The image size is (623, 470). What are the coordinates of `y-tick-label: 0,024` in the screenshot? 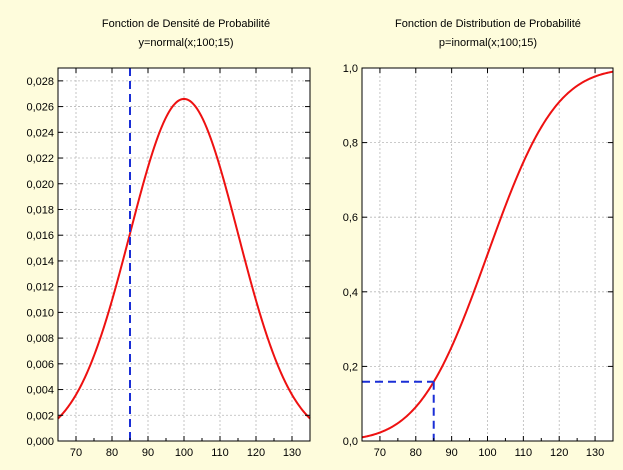 It's located at (40, 133).